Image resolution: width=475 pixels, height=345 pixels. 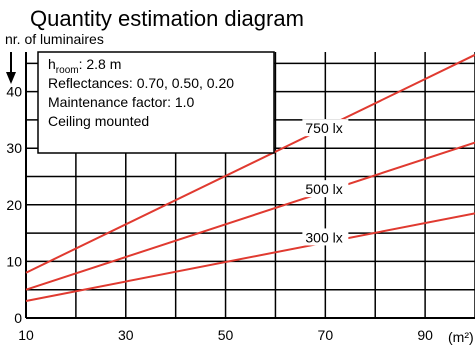 What do you see at coordinates (141, 83) in the screenshot?
I see `reflectances-text: Reflectances: 0.70, 0.50, 0.20` at bounding box center [141, 83].